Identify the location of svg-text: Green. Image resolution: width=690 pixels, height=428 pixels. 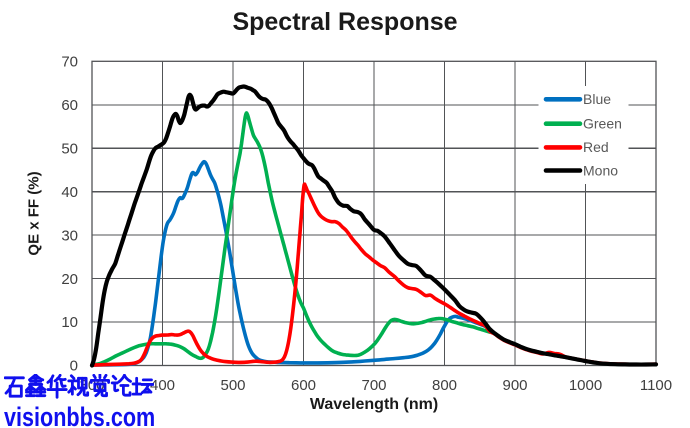
(602, 124).